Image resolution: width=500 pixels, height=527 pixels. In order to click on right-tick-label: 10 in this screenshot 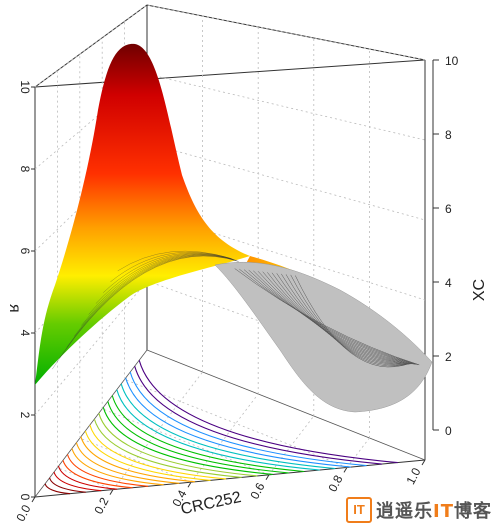, I will do `click(452, 61)`.